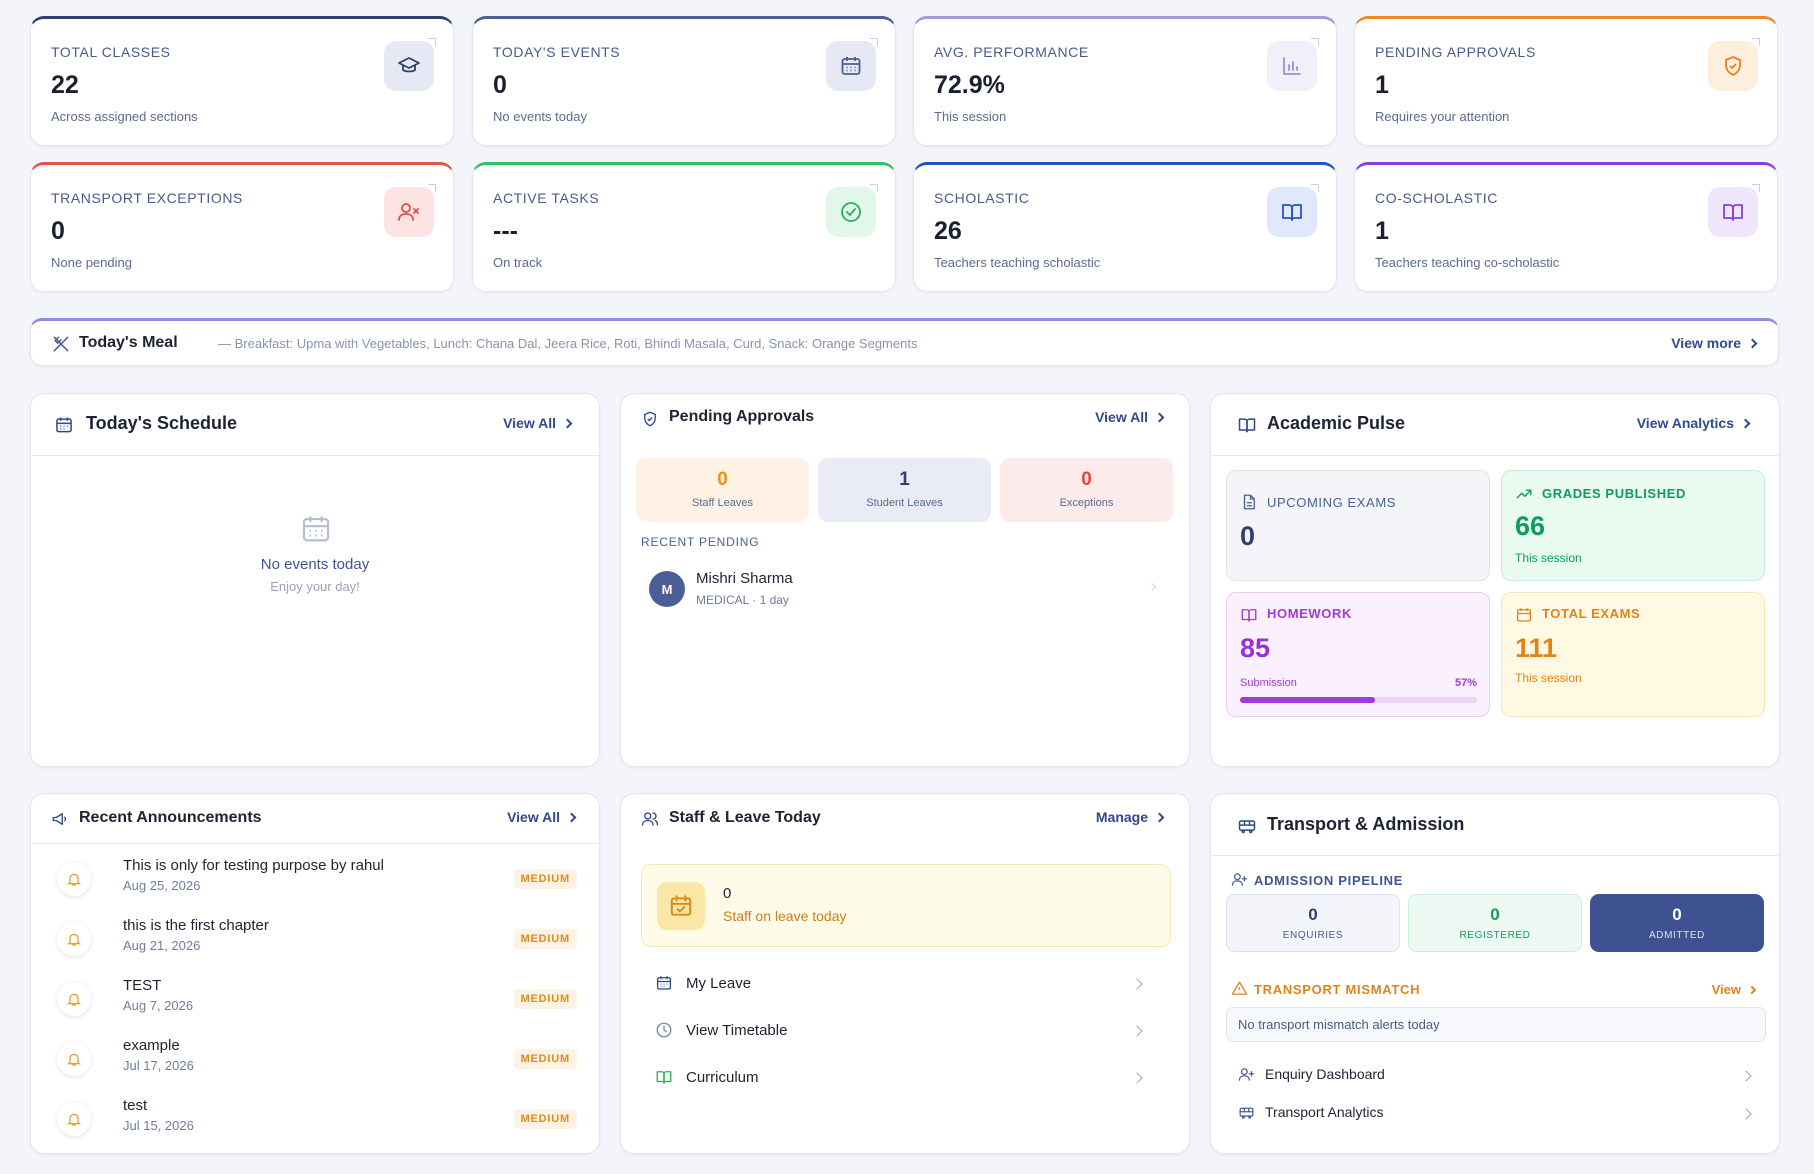  I want to click on stat-card-todays-events: TODAY'S EVENTS 0 No events today, so click(684, 81).